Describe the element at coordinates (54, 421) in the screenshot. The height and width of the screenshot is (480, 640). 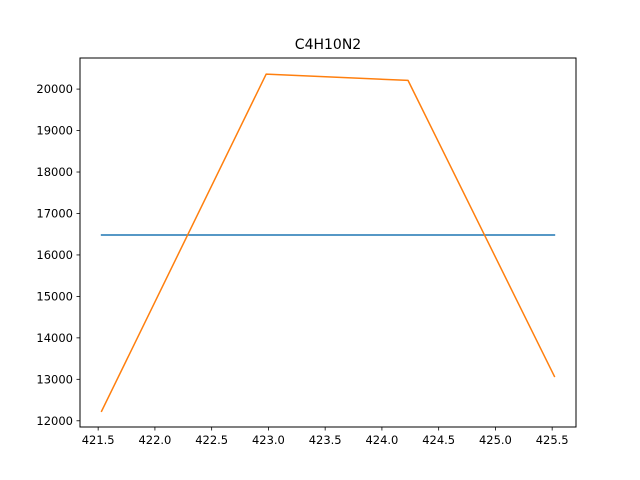
I see `y-tick-label: 12000` at that location.